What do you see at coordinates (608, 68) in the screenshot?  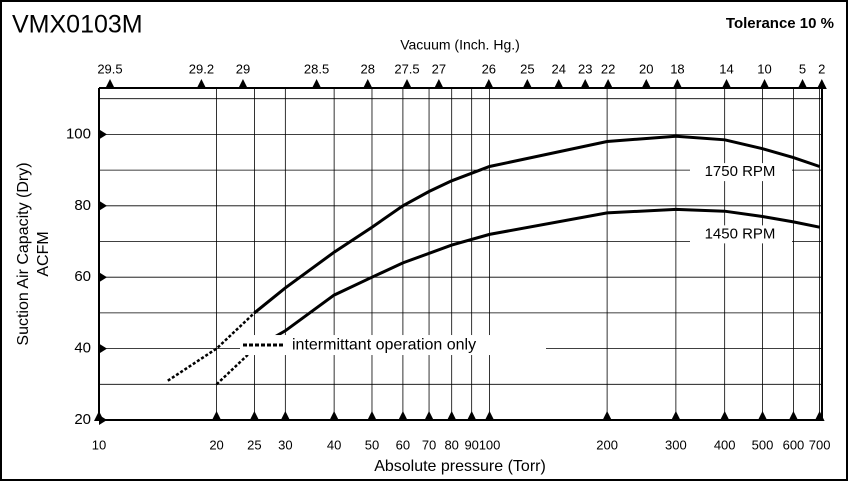 I see `x2-tick-label: 22` at bounding box center [608, 68].